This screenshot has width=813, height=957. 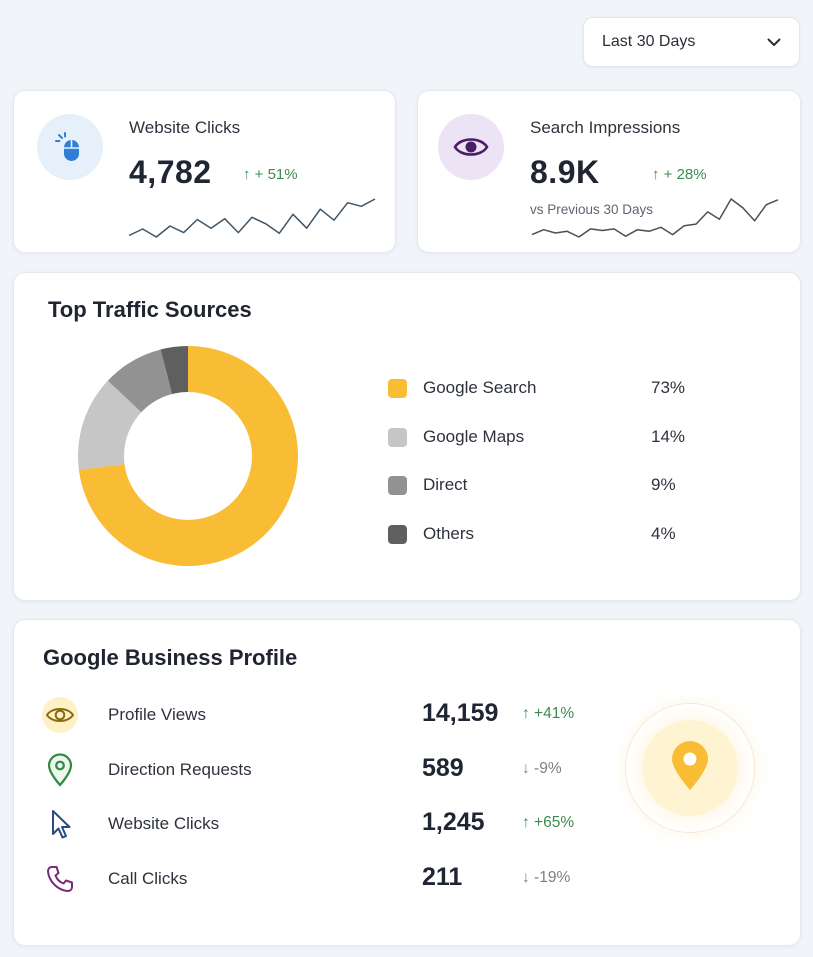 I want to click on legend-label: Google Search, so click(x=480, y=387).